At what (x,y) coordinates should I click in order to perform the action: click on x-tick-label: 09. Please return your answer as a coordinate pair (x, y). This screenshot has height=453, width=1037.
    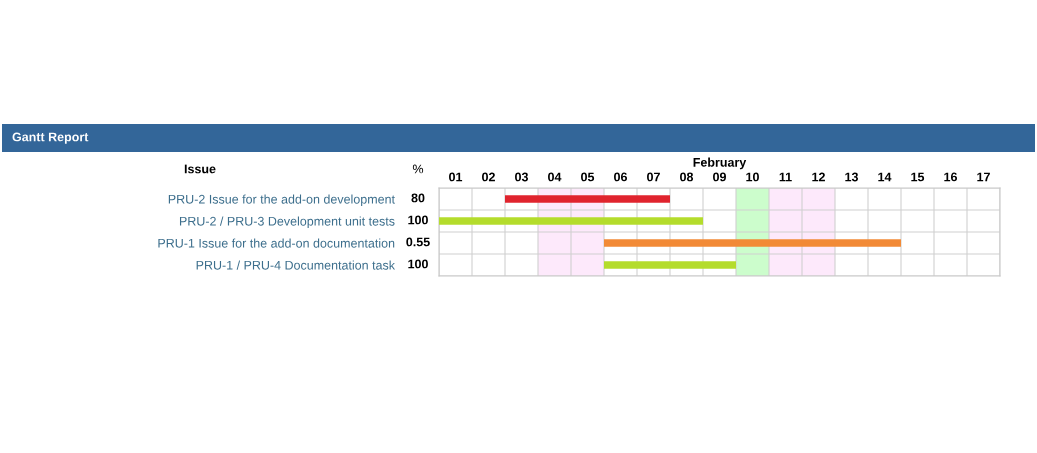
    Looking at the image, I should click on (719, 177).